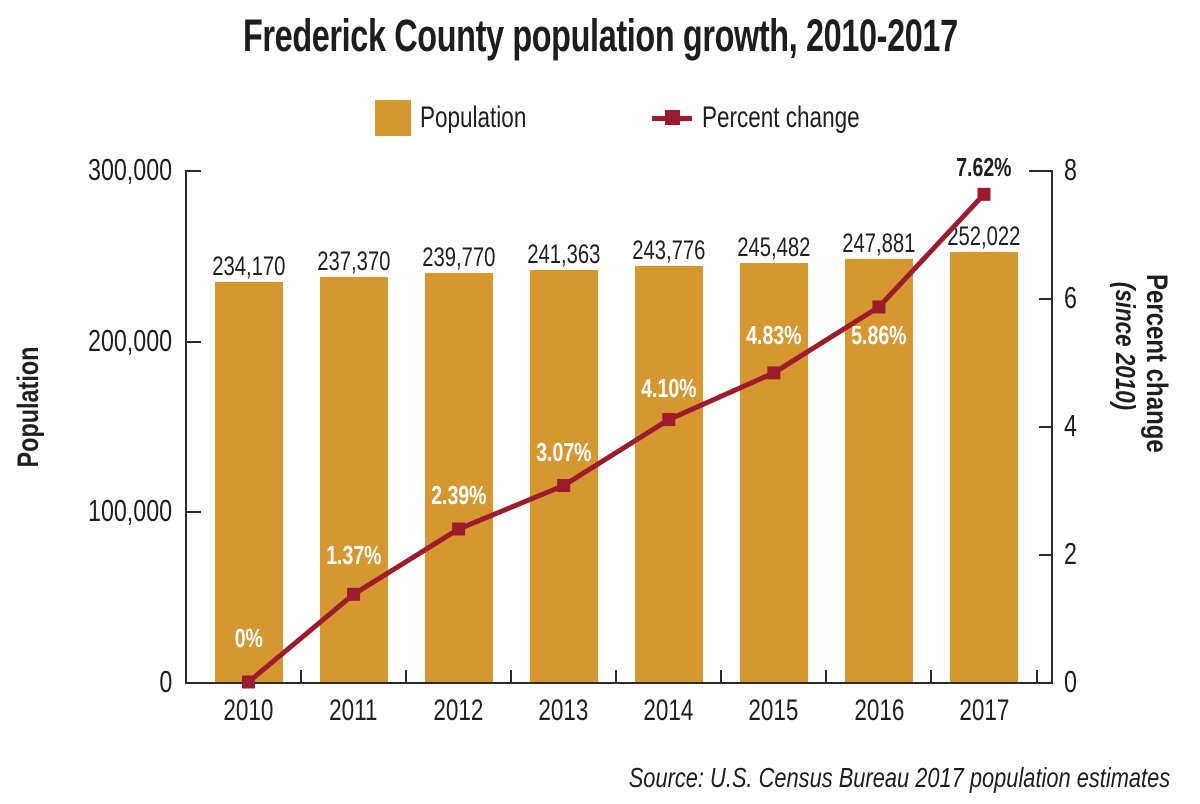 Image resolution: width=1200 pixels, height=804 pixels. What do you see at coordinates (564, 451) in the screenshot?
I see `percent-label-2013: 3.07%` at bounding box center [564, 451].